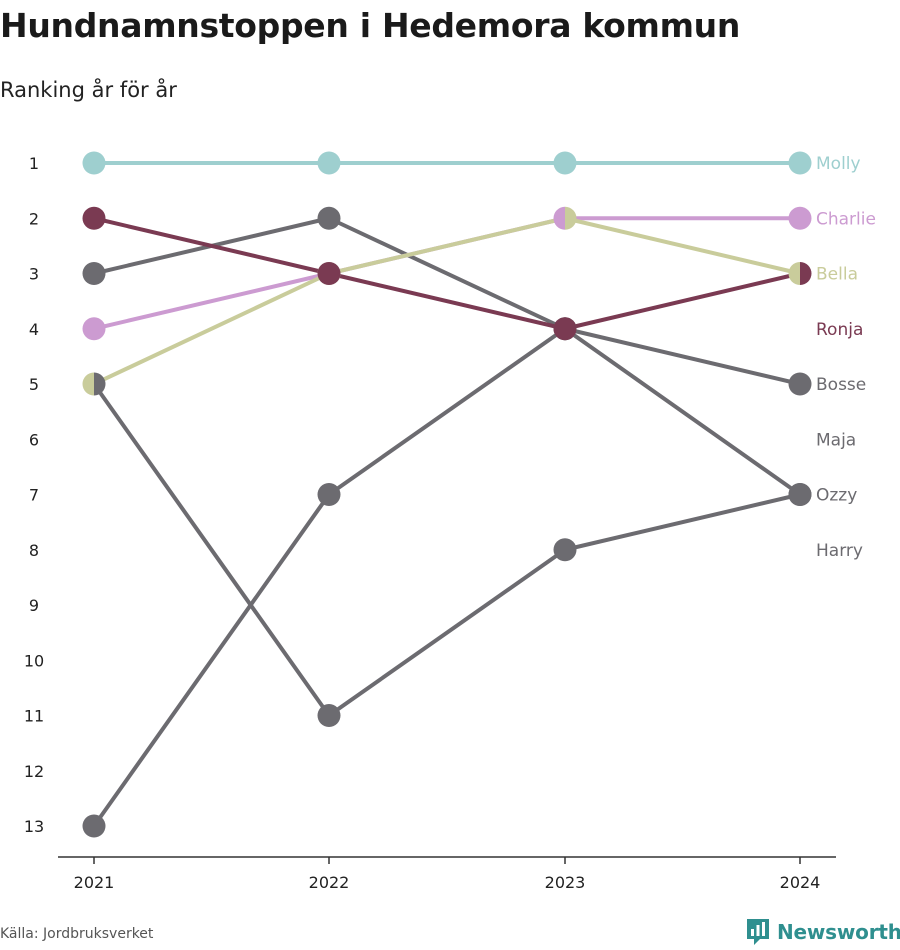  I want to click on x-tick-label: 2021, so click(94, 882).